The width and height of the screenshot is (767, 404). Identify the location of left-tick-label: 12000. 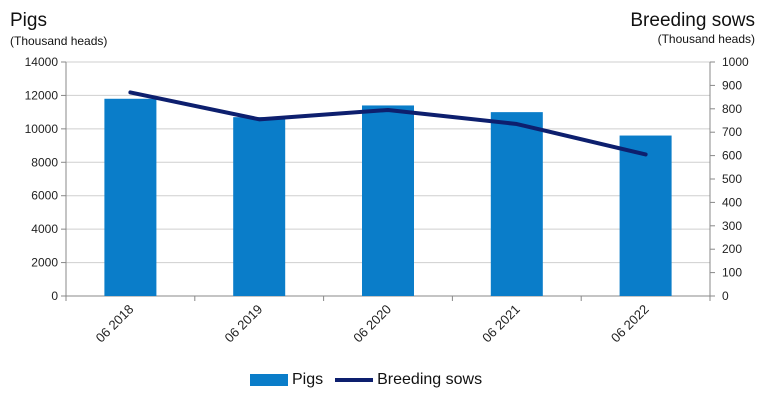
(42, 95).